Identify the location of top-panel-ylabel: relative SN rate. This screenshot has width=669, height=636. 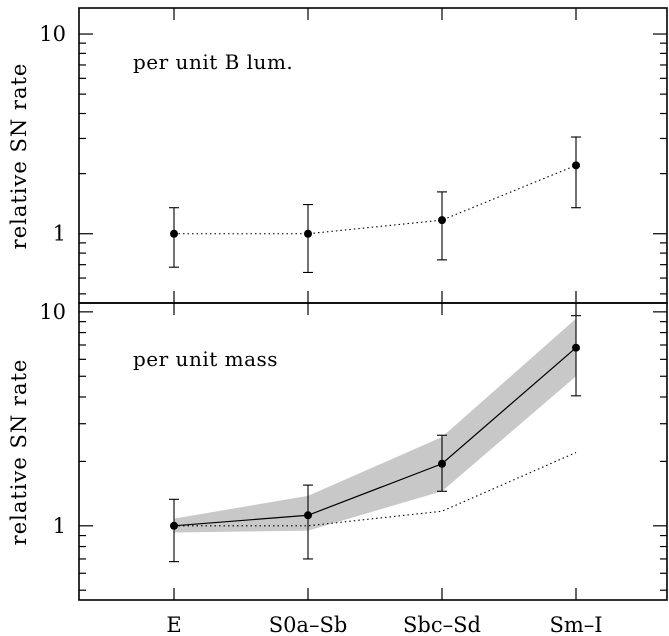
(19, 156).